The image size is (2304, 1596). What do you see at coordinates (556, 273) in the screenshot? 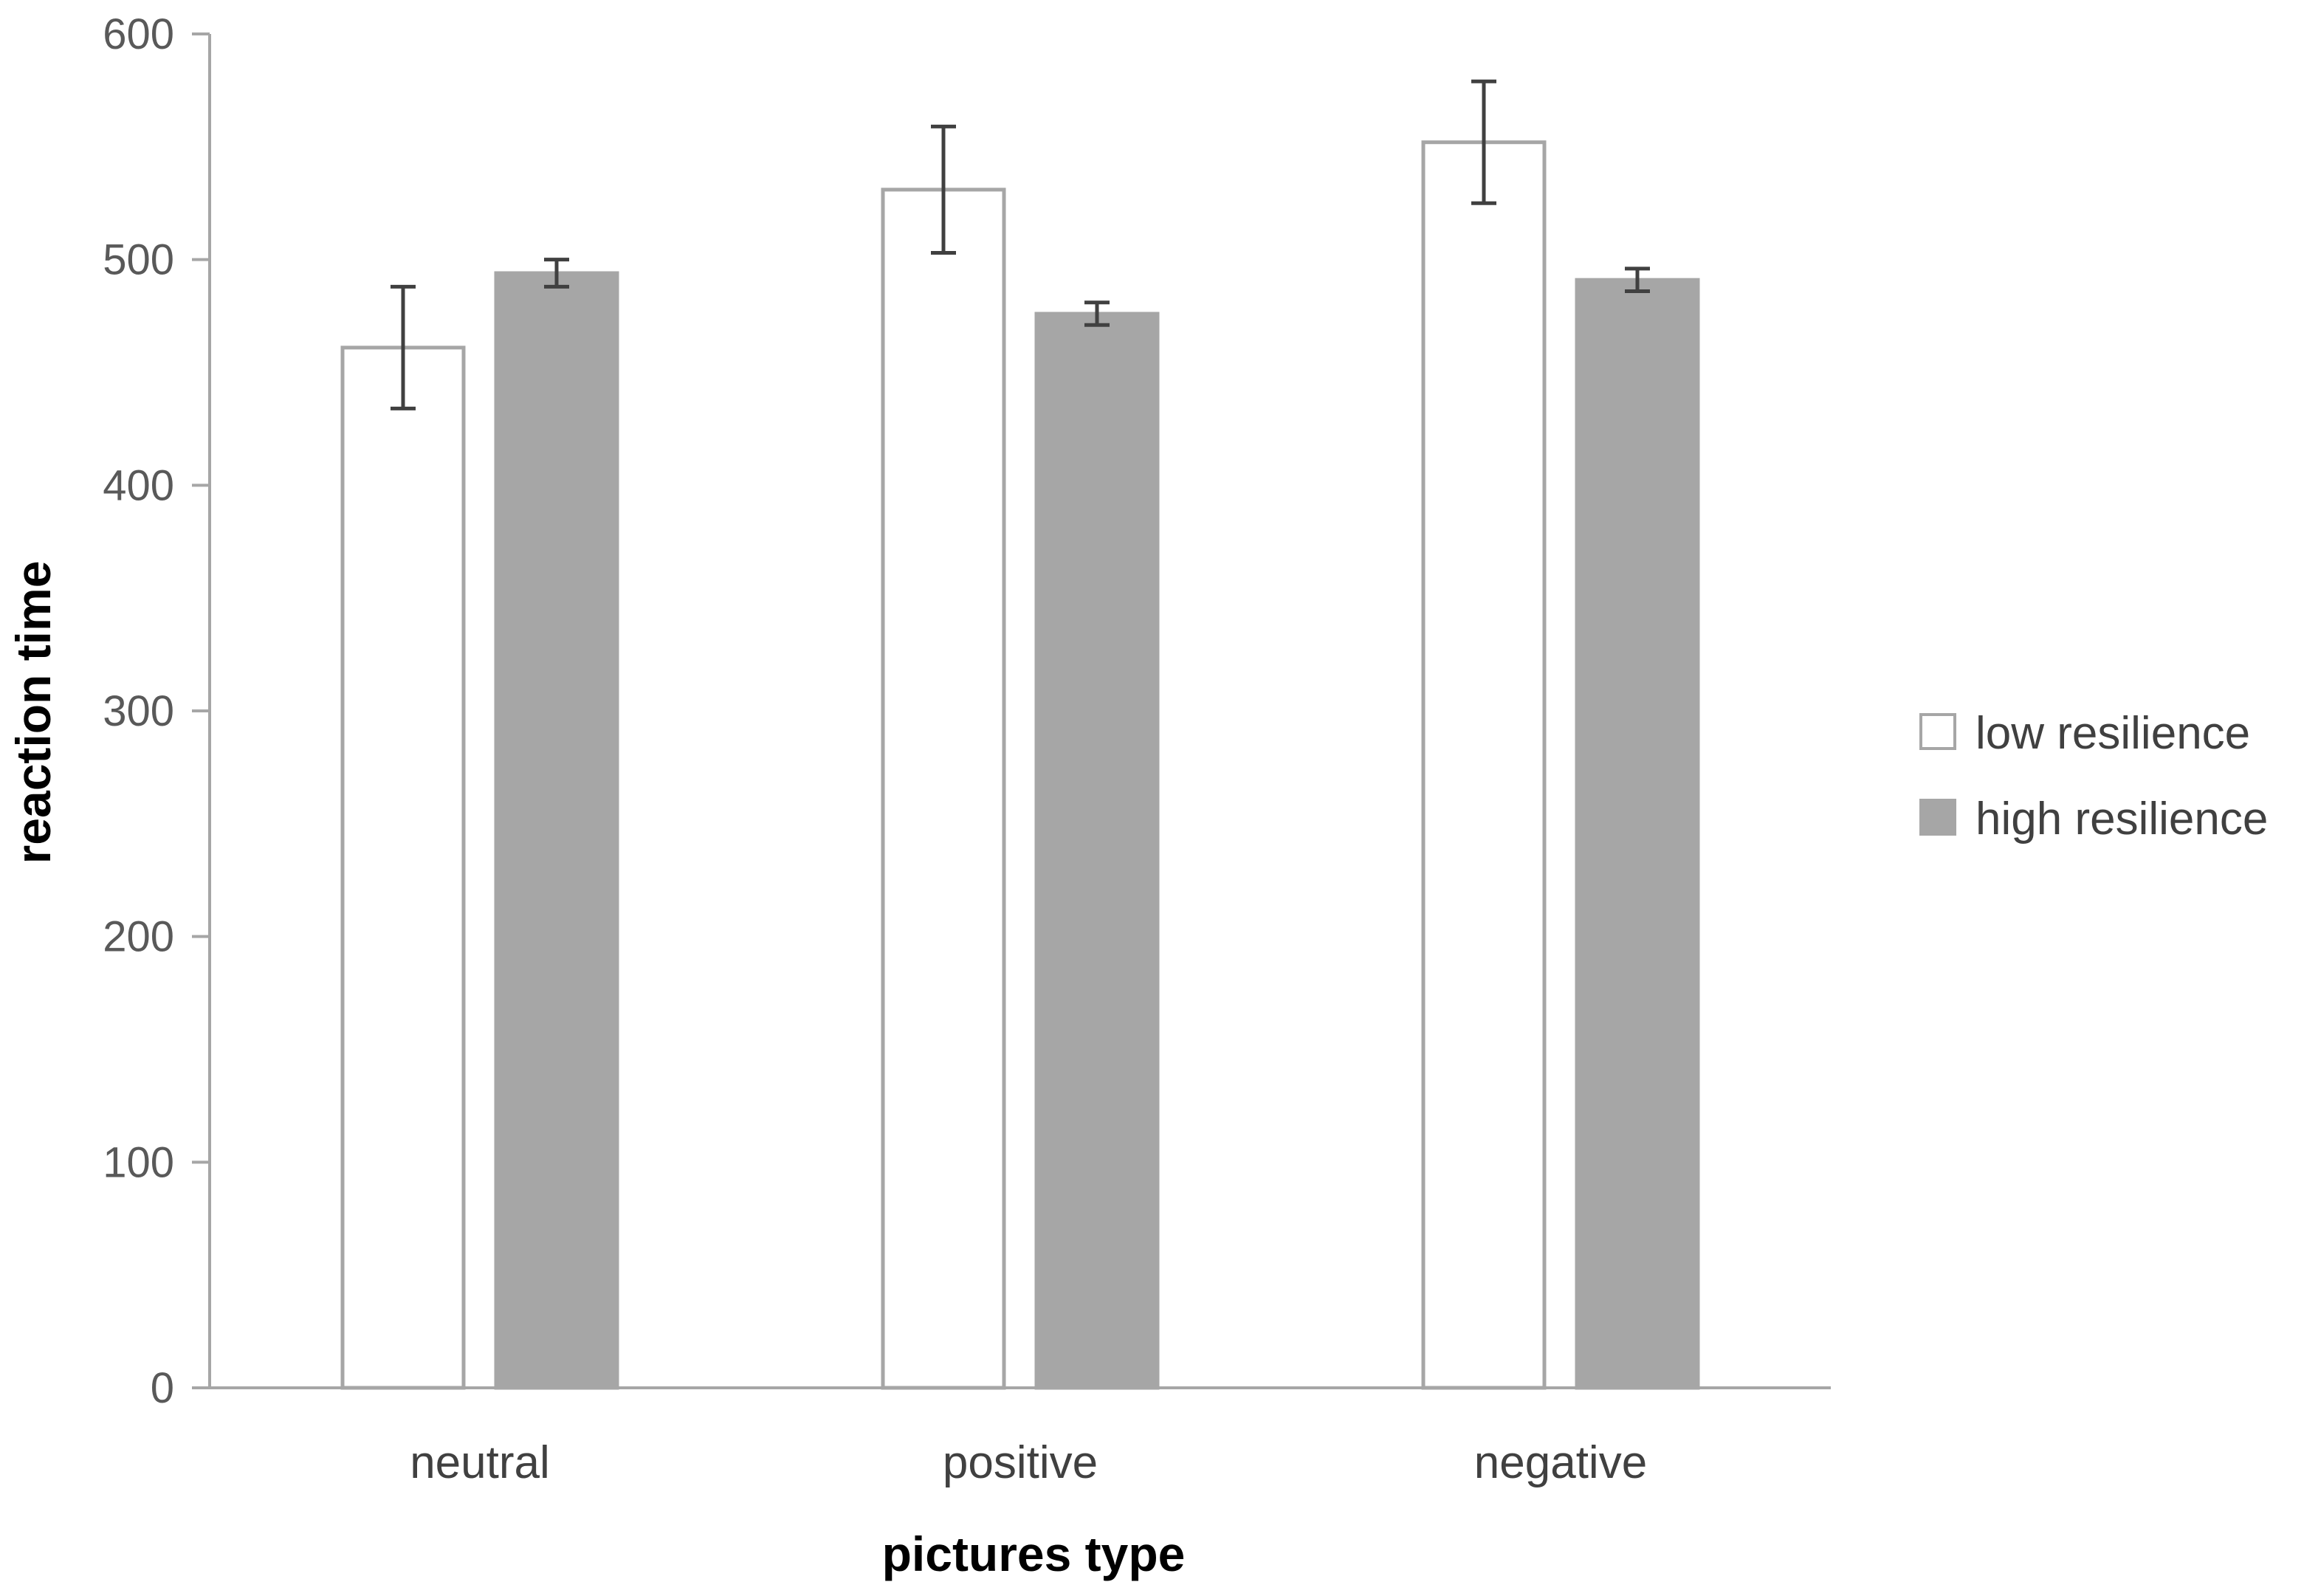
I see `error-bar-high-resilience-neutral` at bounding box center [556, 273].